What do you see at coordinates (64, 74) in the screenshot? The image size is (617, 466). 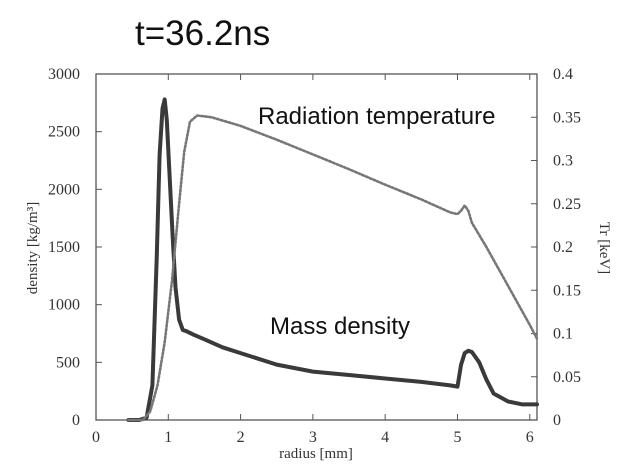 I see `y-left-tick-label: 3000` at bounding box center [64, 74].